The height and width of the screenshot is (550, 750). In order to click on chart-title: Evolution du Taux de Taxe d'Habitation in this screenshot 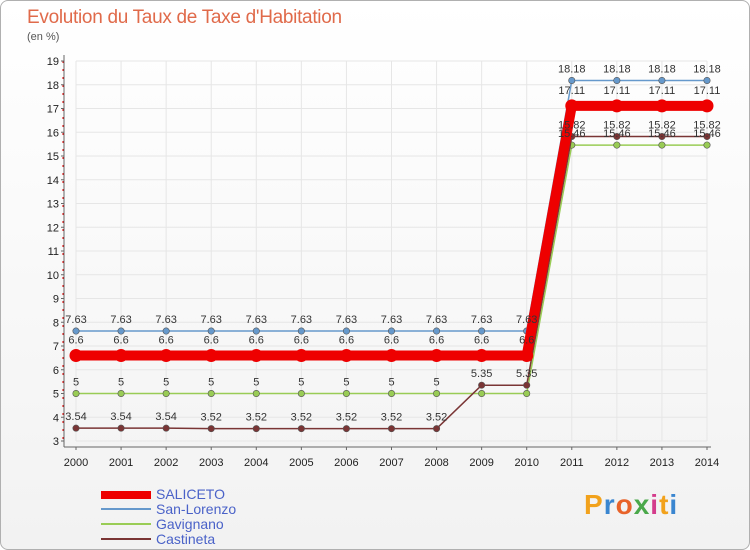, I will do `click(184, 17)`.